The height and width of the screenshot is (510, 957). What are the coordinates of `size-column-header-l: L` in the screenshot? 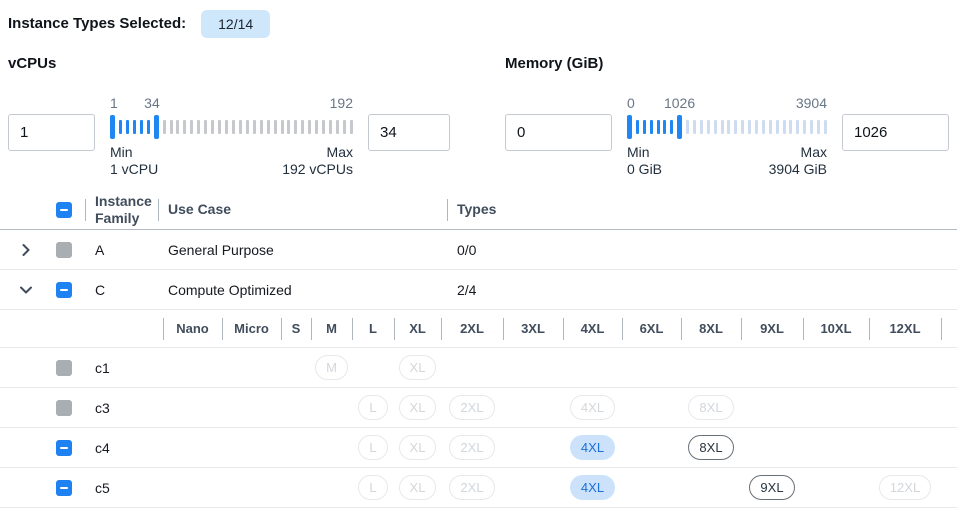 It's located at (373, 328).